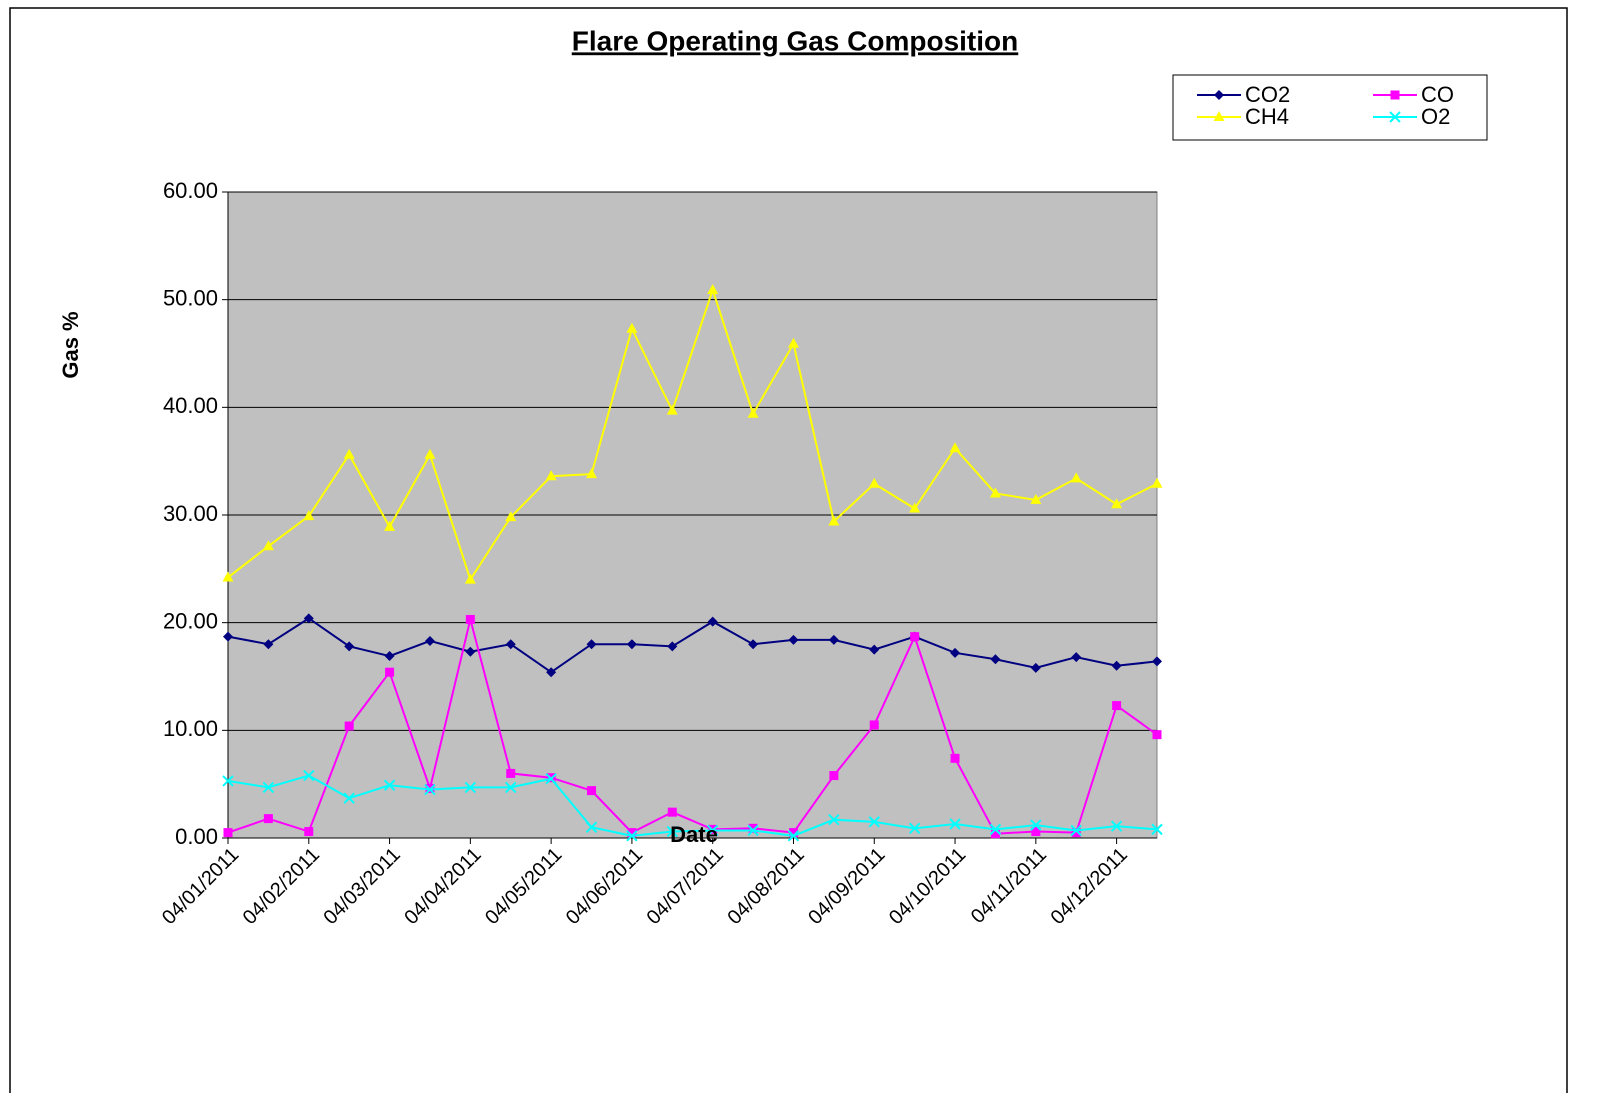 Image resolution: width=1605 pixels, height=1093 pixels. What do you see at coordinates (70, 344) in the screenshot?
I see `y-axis-label: Gas %` at bounding box center [70, 344].